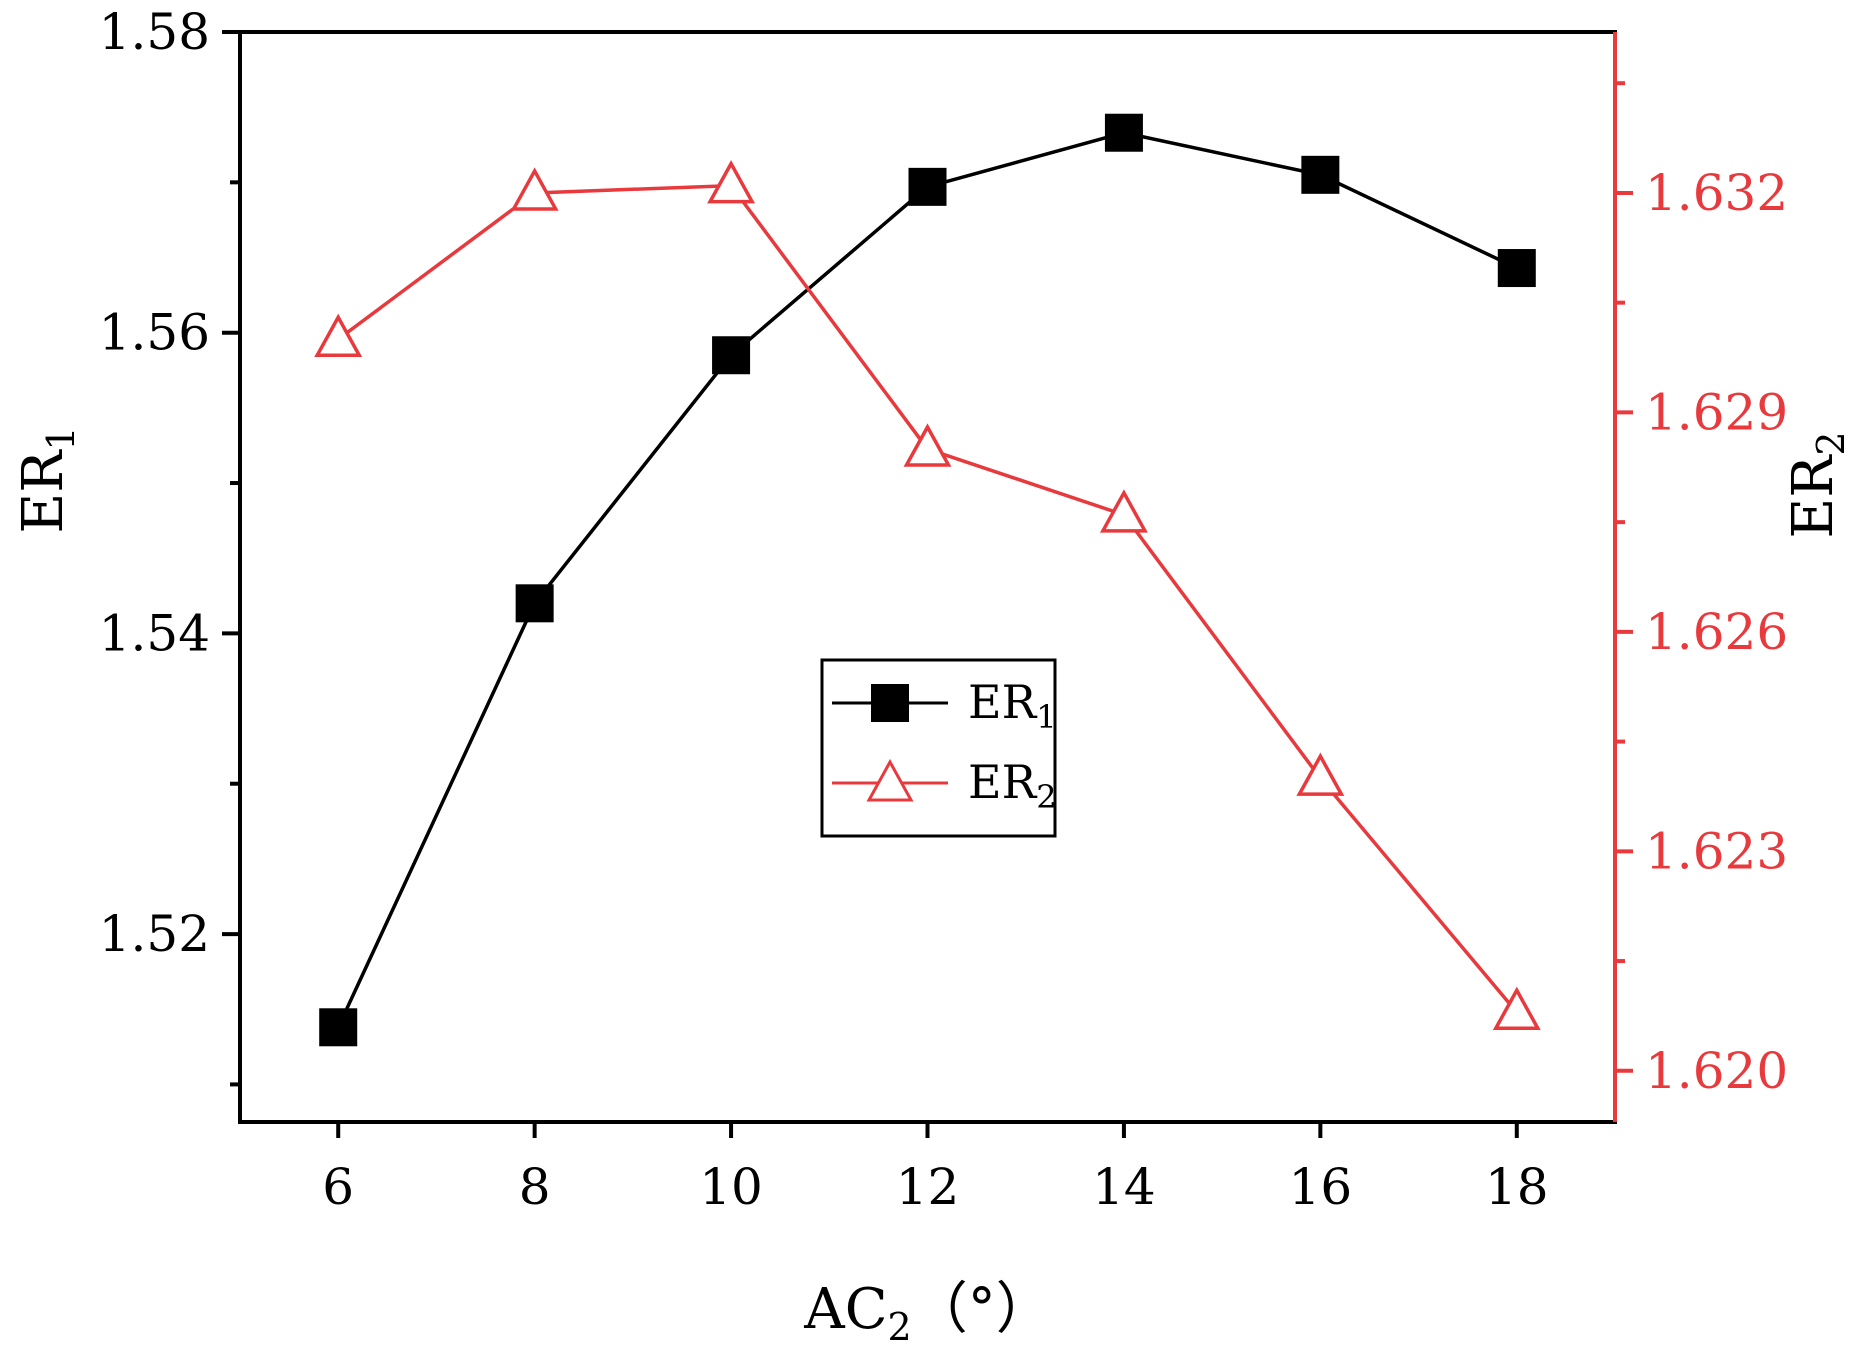 Image resolution: width=1865 pixels, height=1366 pixels. Describe the element at coordinates (61, 438) in the screenshot. I see `left-axis-title-sub: 1` at that location.